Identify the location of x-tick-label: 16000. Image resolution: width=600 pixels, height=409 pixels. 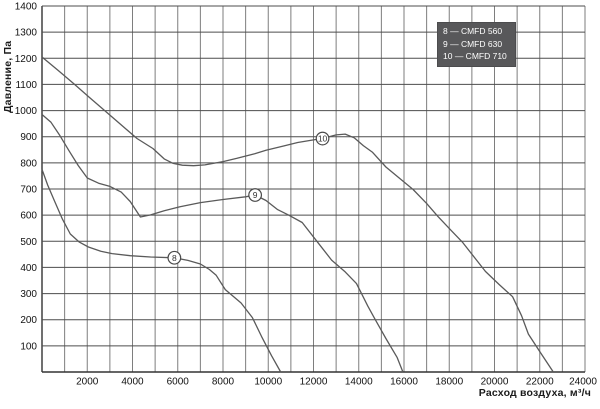
(404, 382).